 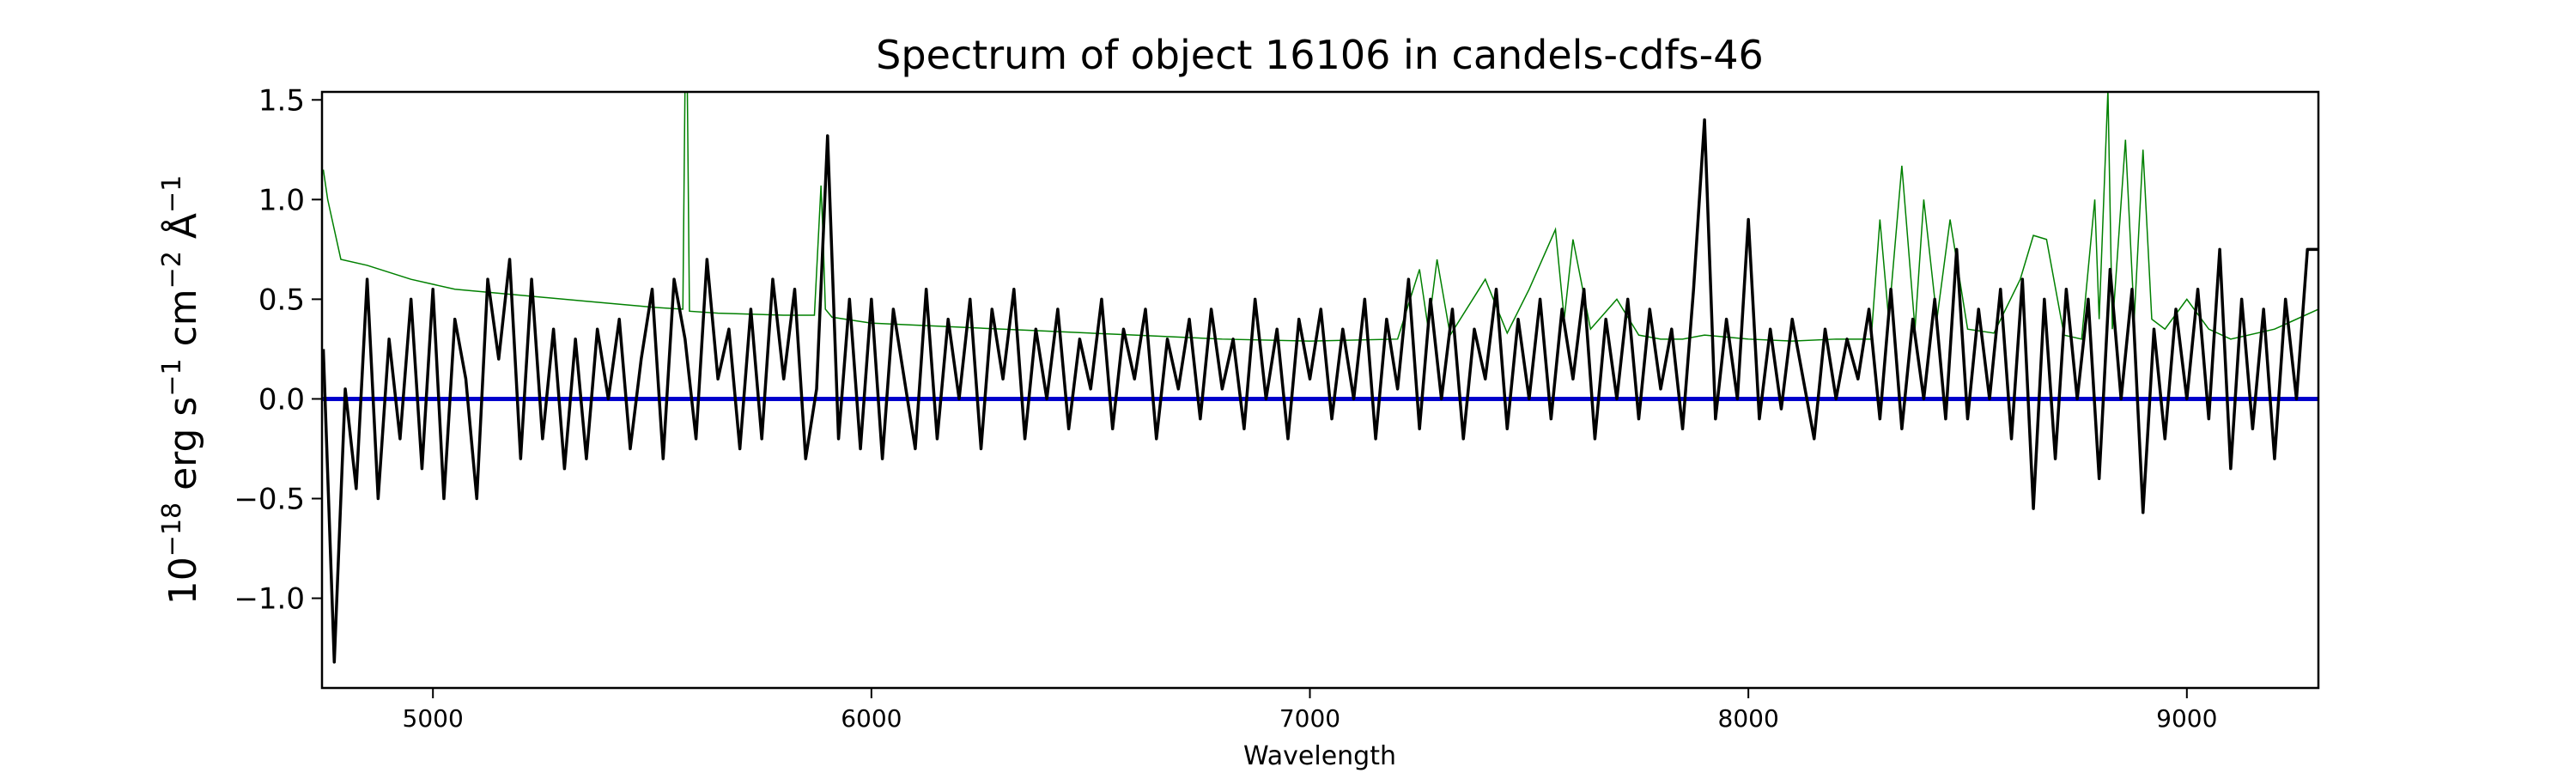 What do you see at coordinates (278, 350) in the screenshot?
I see `y-axis: −1.0 −0.5 0.0 0.5 1.0 1.5` at bounding box center [278, 350].